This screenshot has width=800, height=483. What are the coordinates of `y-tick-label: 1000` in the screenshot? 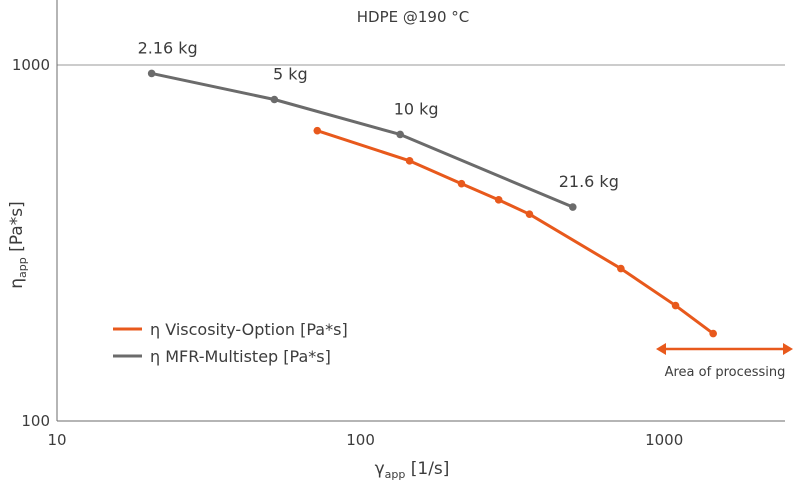 It's located at (31, 65).